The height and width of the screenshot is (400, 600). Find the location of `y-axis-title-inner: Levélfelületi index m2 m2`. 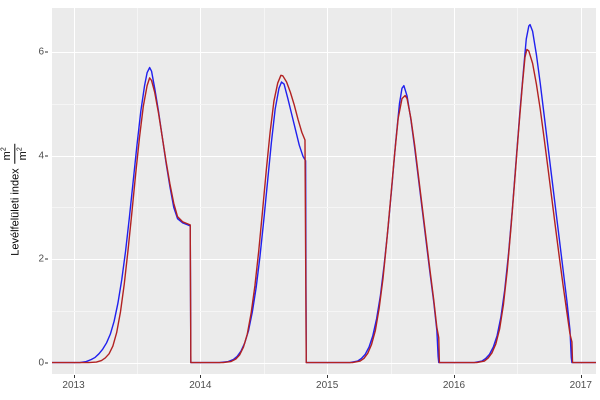

y-axis-title-inner: Levélfelületi index m2 m2 is located at coordinates (14, 200).